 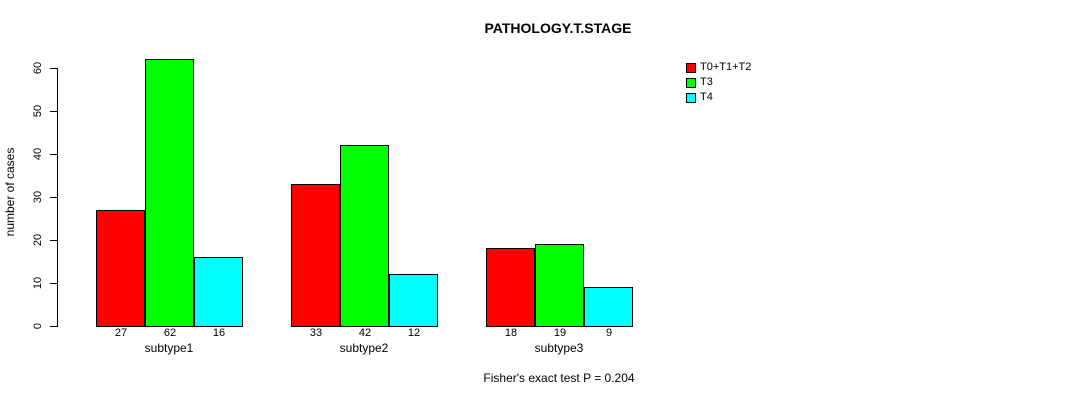 What do you see at coordinates (38, 326) in the screenshot?
I see `y-tick-label: 0` at bounding box center [38, 326].